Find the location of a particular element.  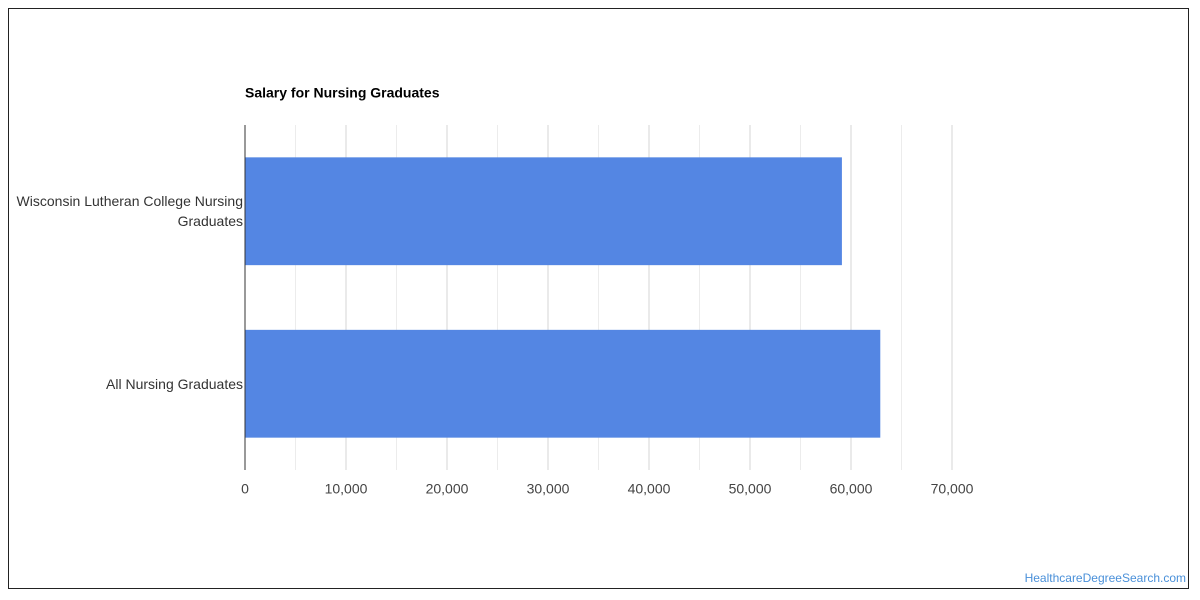

x-tick-label: 60,000 is located at coordinates (851, 489).